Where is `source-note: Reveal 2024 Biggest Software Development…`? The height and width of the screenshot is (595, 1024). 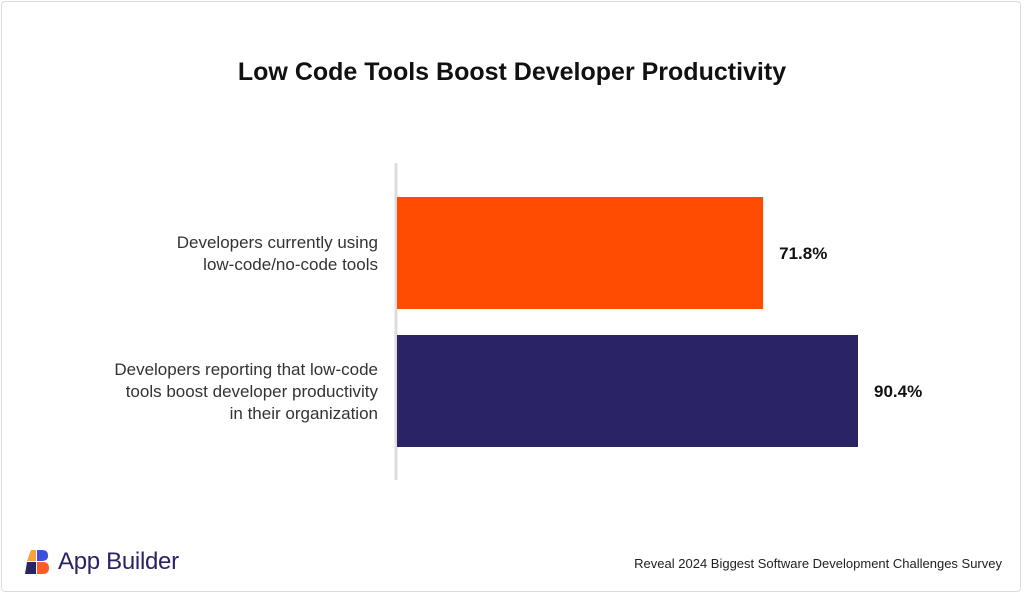 source-note: Reveal 2024 Biggest Software Development… is located at coordinates (818, 563).